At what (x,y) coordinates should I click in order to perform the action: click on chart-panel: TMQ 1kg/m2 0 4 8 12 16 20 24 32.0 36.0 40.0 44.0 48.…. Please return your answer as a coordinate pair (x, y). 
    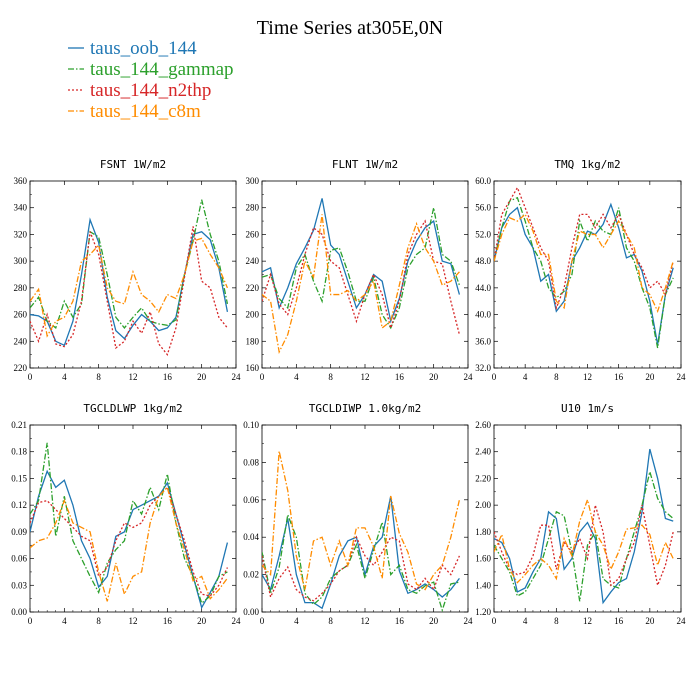
    Looking at the image, I should click on (580, 270).